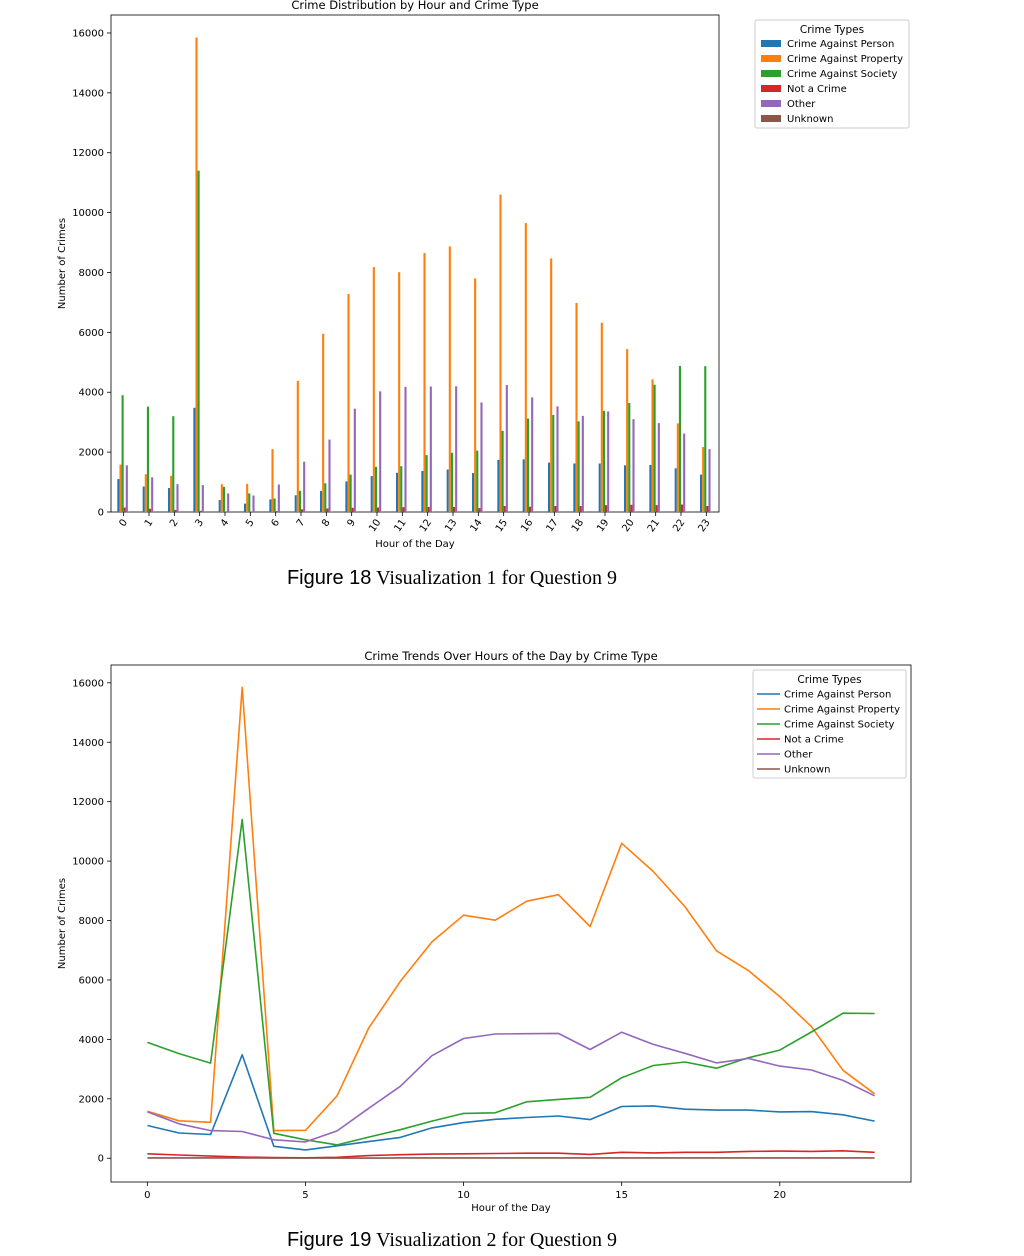  Describe the element at coordinates (771, 88) in the screenshot. I see `legend-swatch-not-a-crime` at that location.